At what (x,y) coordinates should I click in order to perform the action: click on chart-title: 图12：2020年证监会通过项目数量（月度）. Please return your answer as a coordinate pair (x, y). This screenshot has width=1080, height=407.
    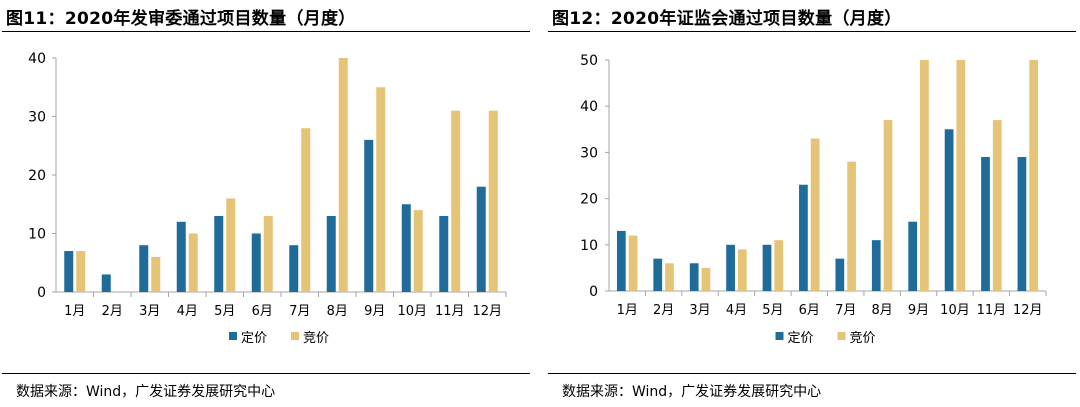
    Looking at the image, I should click on (727, 19).